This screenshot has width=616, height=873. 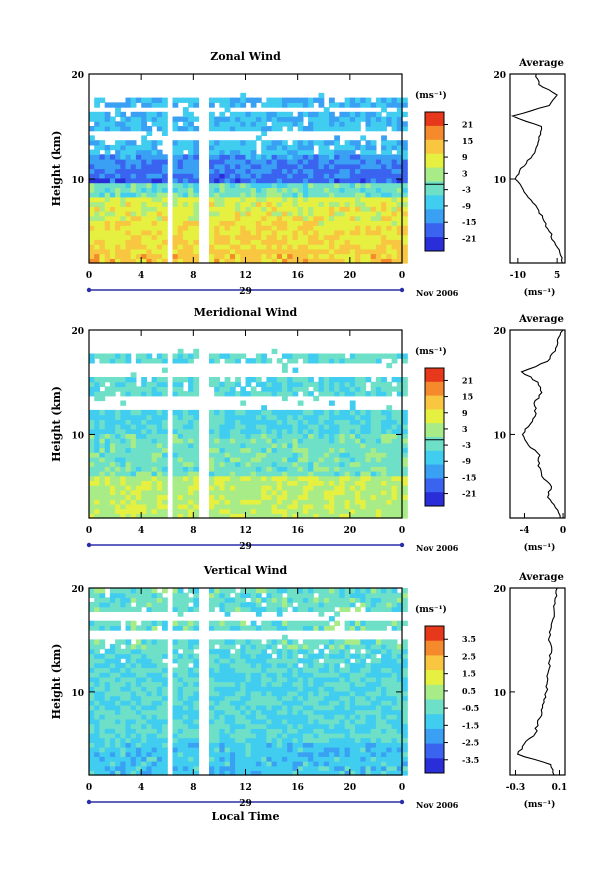 I want to click on heatmap-cells, so click(x=248, y=433).